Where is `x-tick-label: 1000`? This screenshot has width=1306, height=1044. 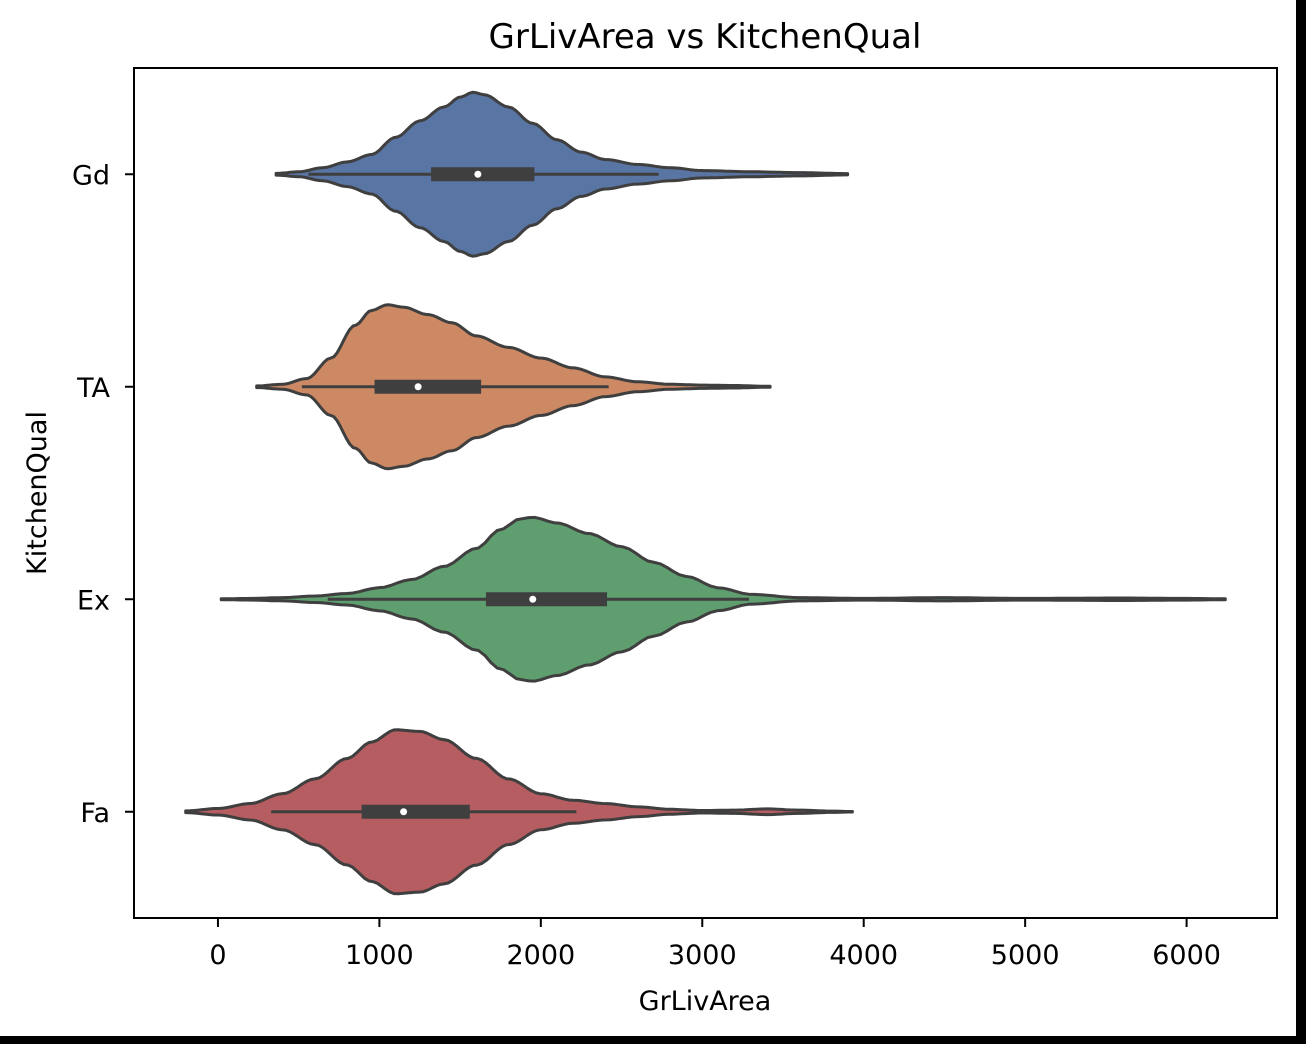
x-tick-label: 1000 is located at coordinates (379, 955).